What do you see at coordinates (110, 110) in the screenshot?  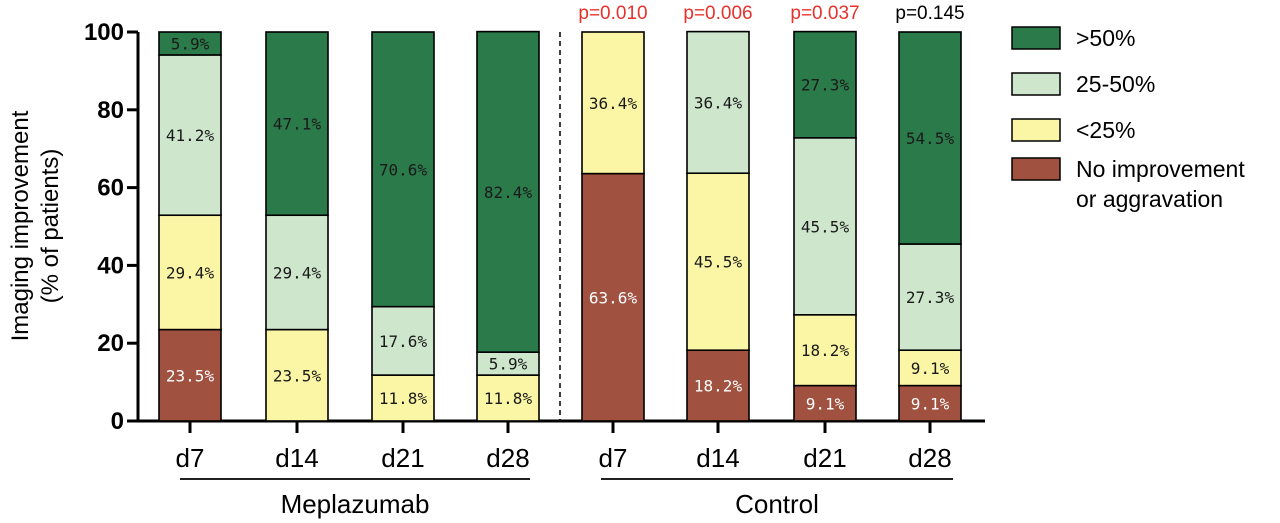 I see `y-tick-label: 80` at bounding box center [110, 110].